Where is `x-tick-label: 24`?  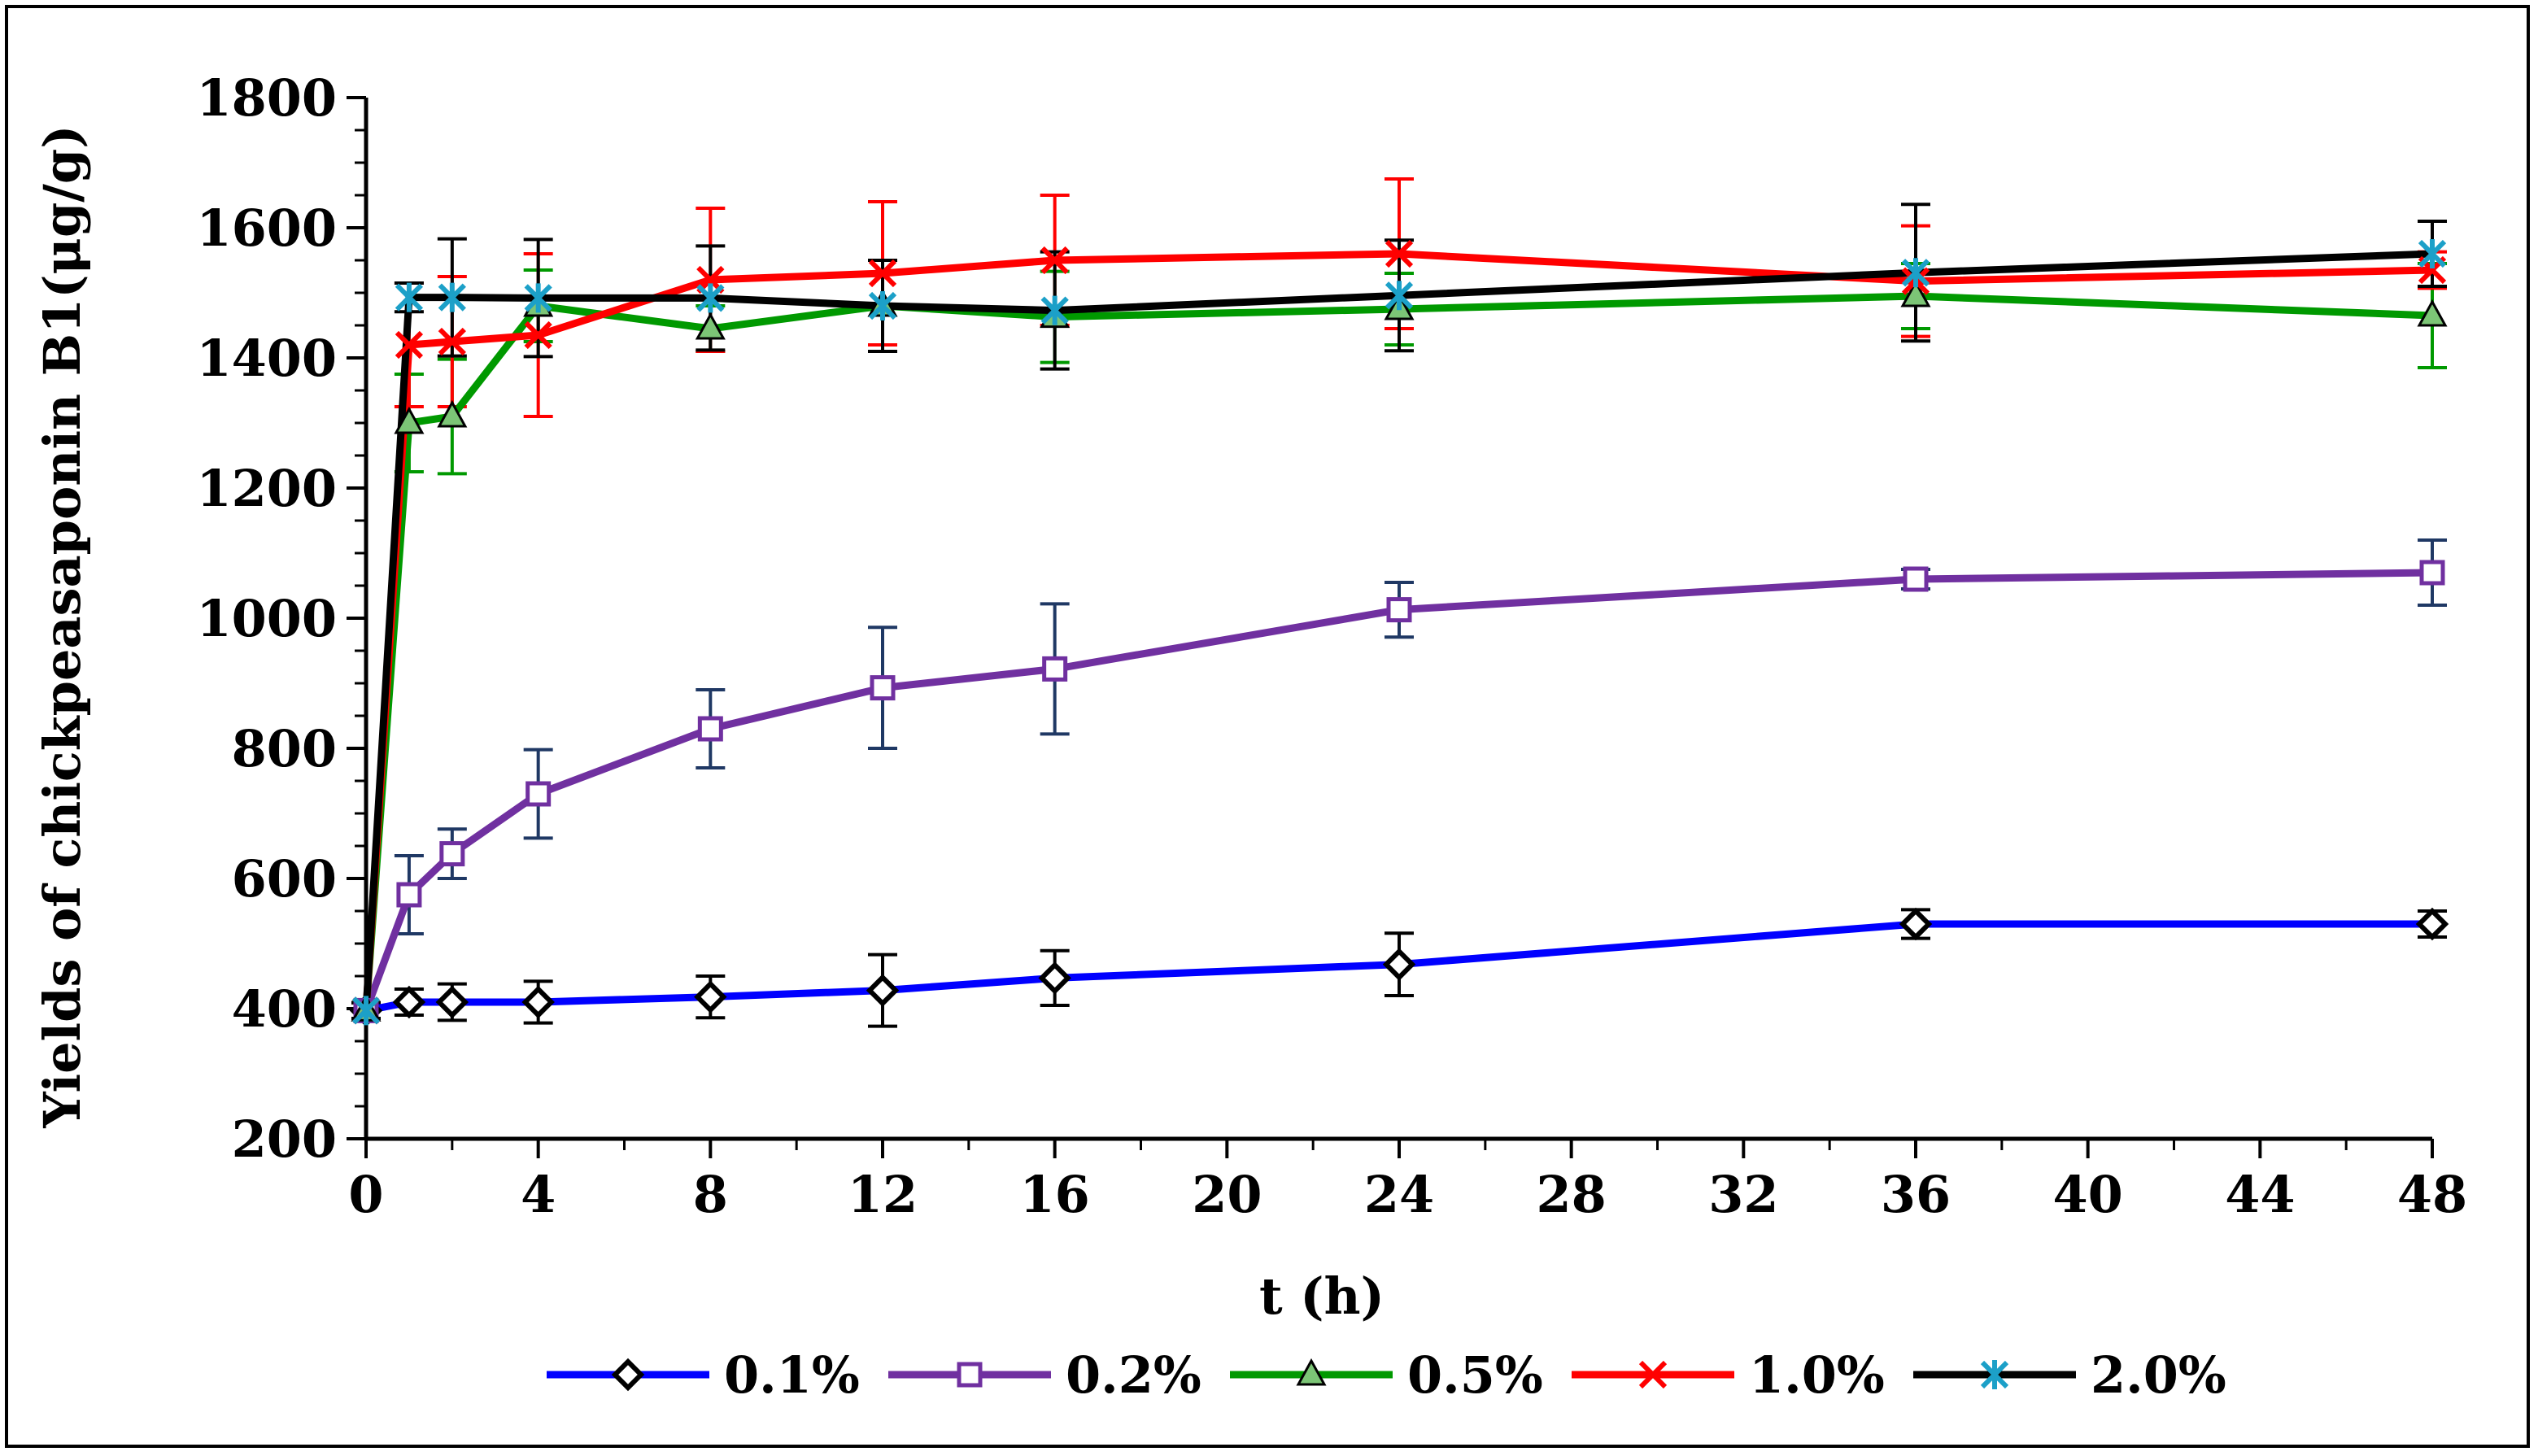 x-tick-label: 24 is located at coordinates (1399, 1194).